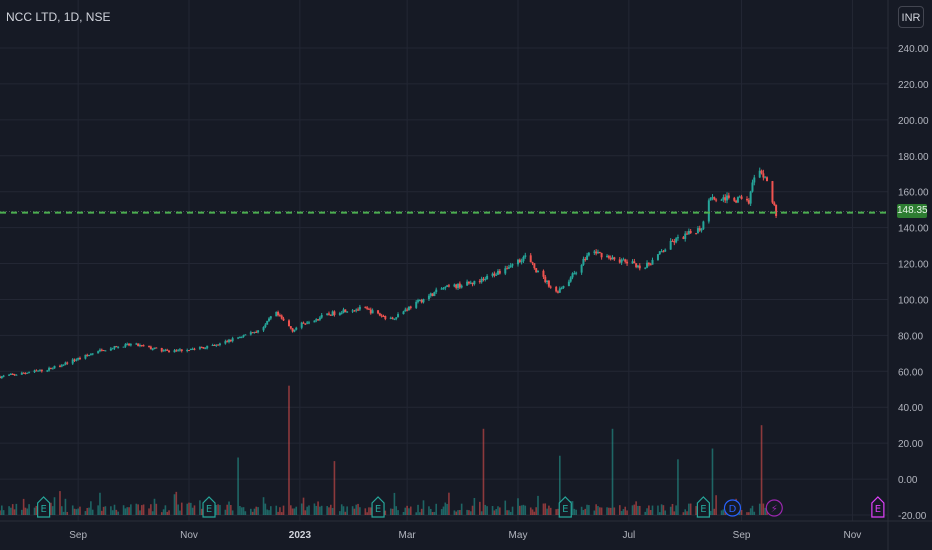  What do you see at coordinates (911, 17) in the screenshot?
I see `currency-button: INR` at bounding box center [911, 17].